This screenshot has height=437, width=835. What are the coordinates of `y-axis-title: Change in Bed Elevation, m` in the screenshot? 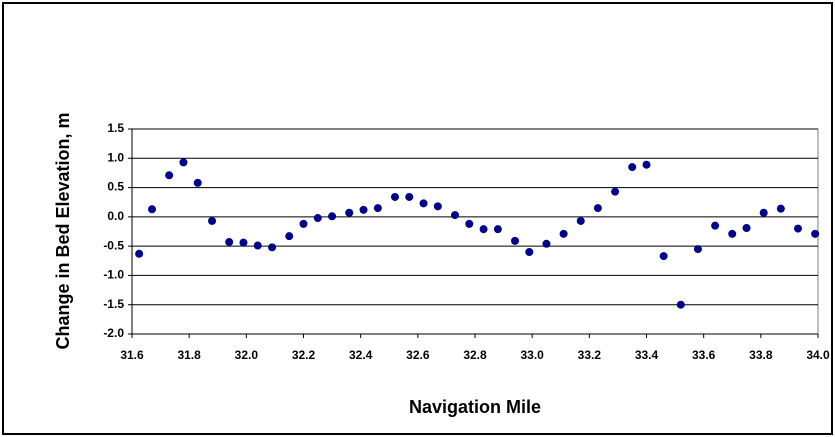 It's located at (63, 230).